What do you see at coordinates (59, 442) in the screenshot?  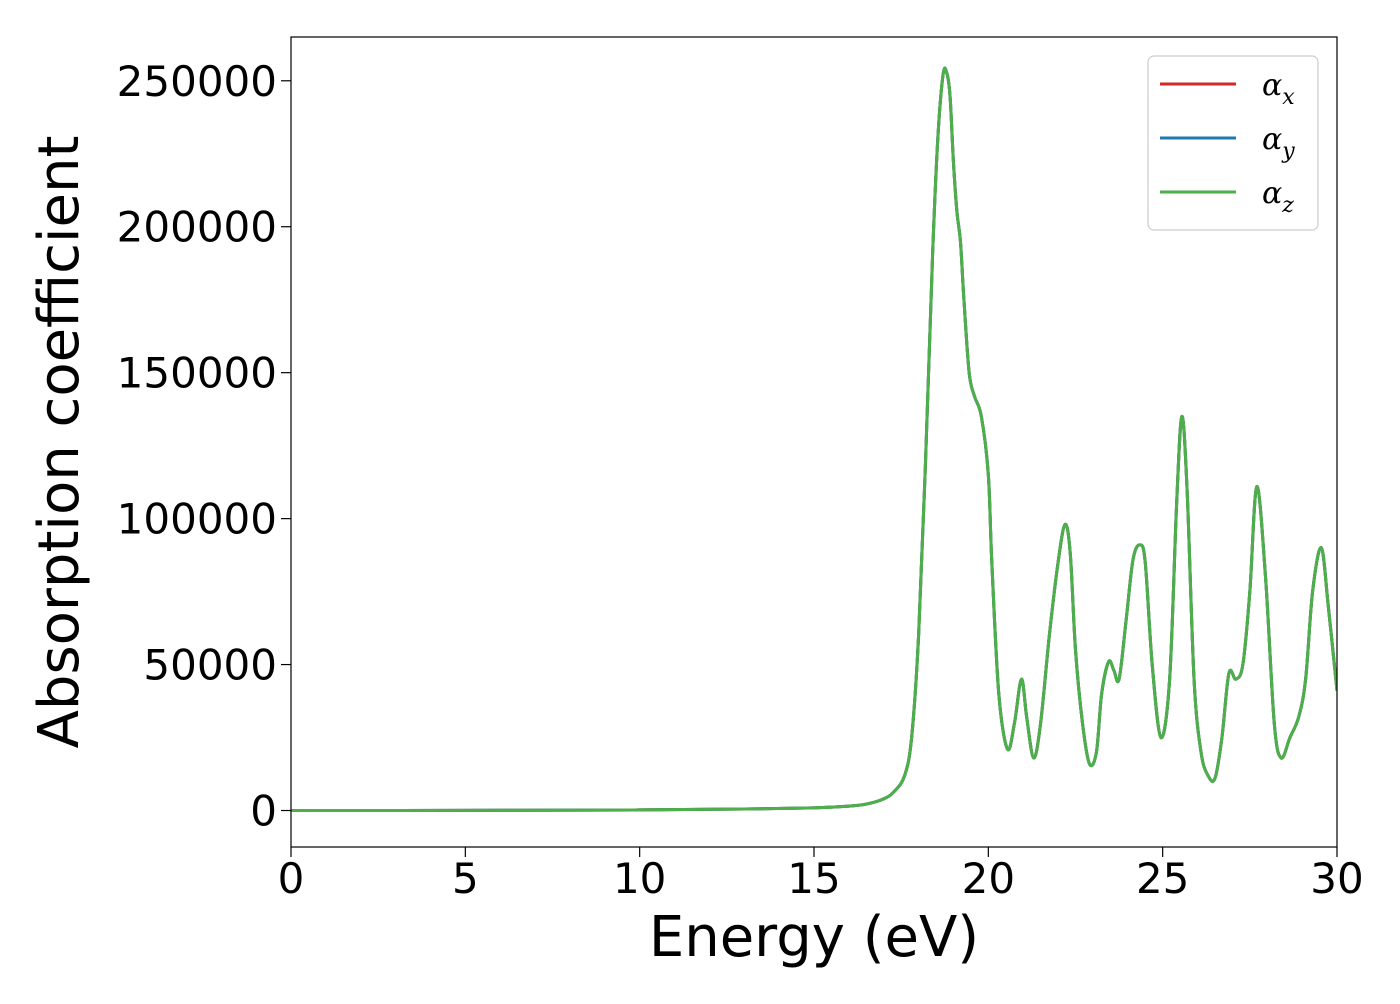 I see `y-axis-label: Absorption coefficient` at bounding box center [59, 442].